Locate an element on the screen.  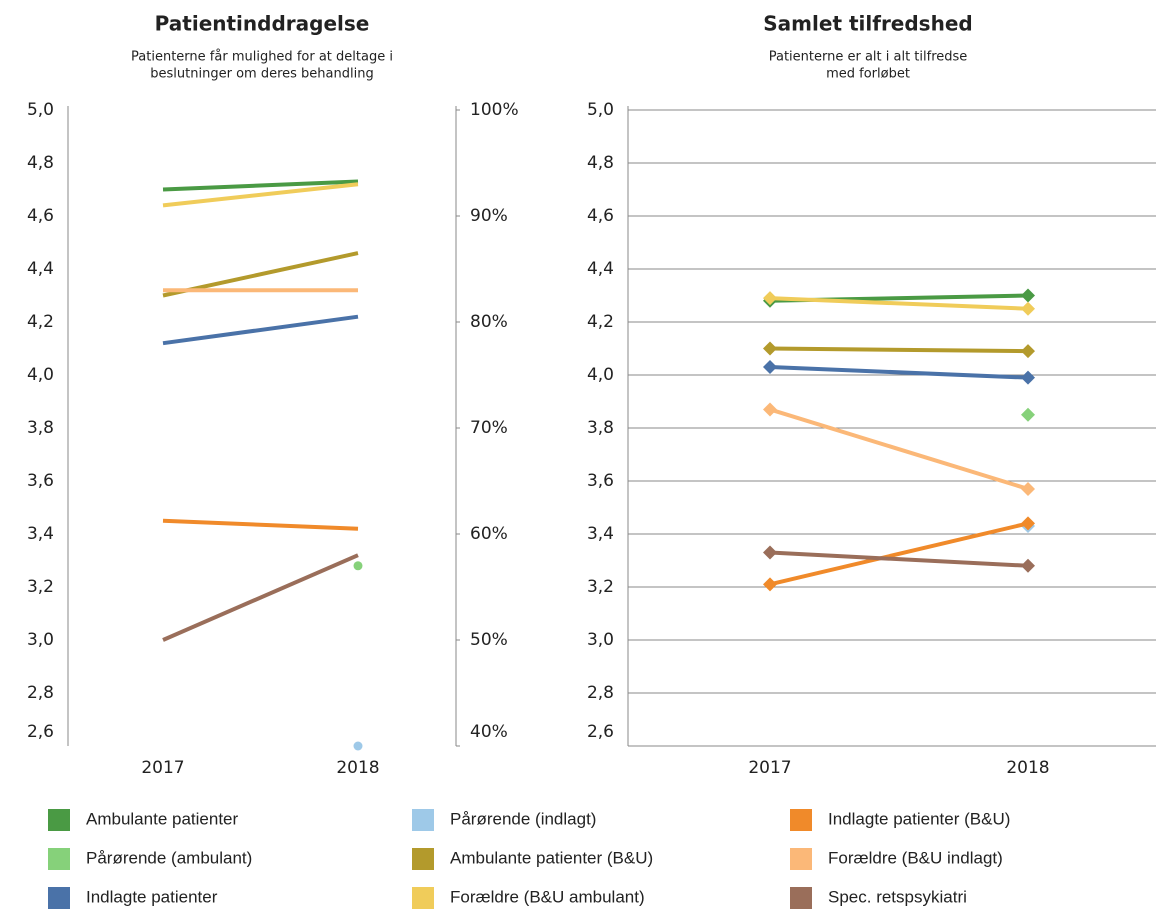
y2-tick-label: 70% is located at coordinates (489, 428).